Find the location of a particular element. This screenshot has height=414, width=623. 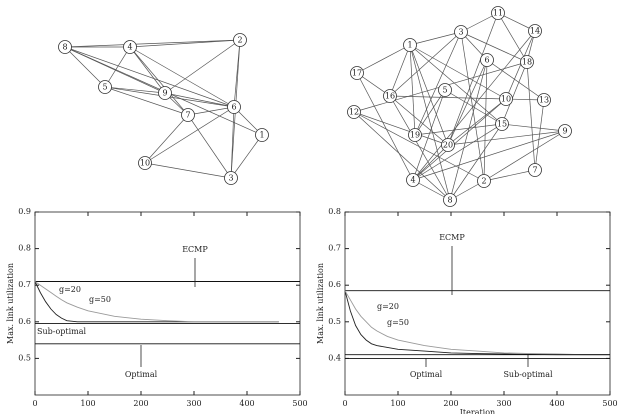

node-label: 13 is located at coordinates (544, 100).